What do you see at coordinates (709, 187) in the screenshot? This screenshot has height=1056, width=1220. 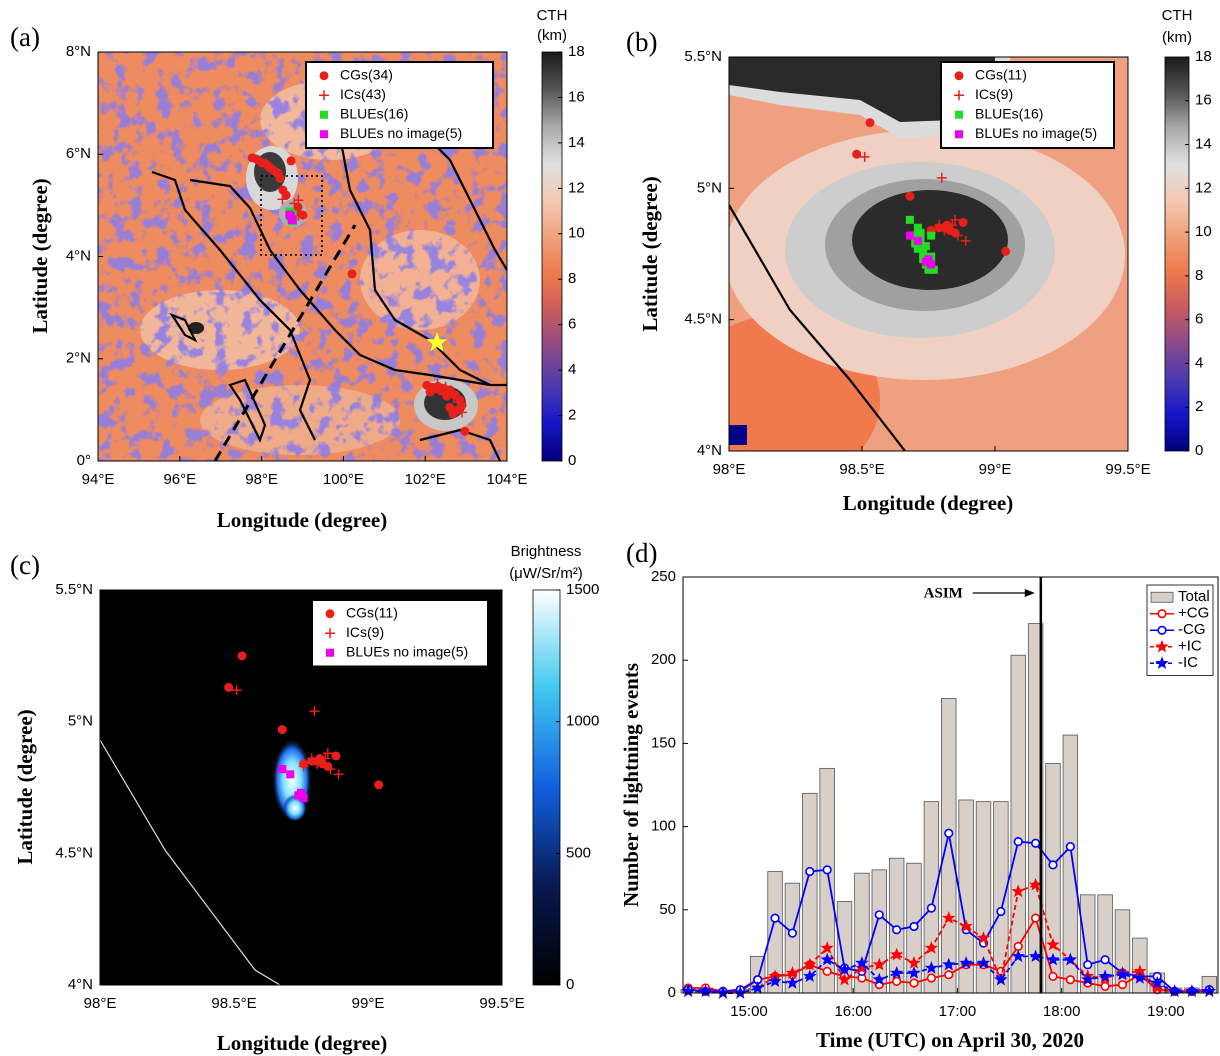 I see `y-tick-label: 5°N` at bounding box center [709, 187].